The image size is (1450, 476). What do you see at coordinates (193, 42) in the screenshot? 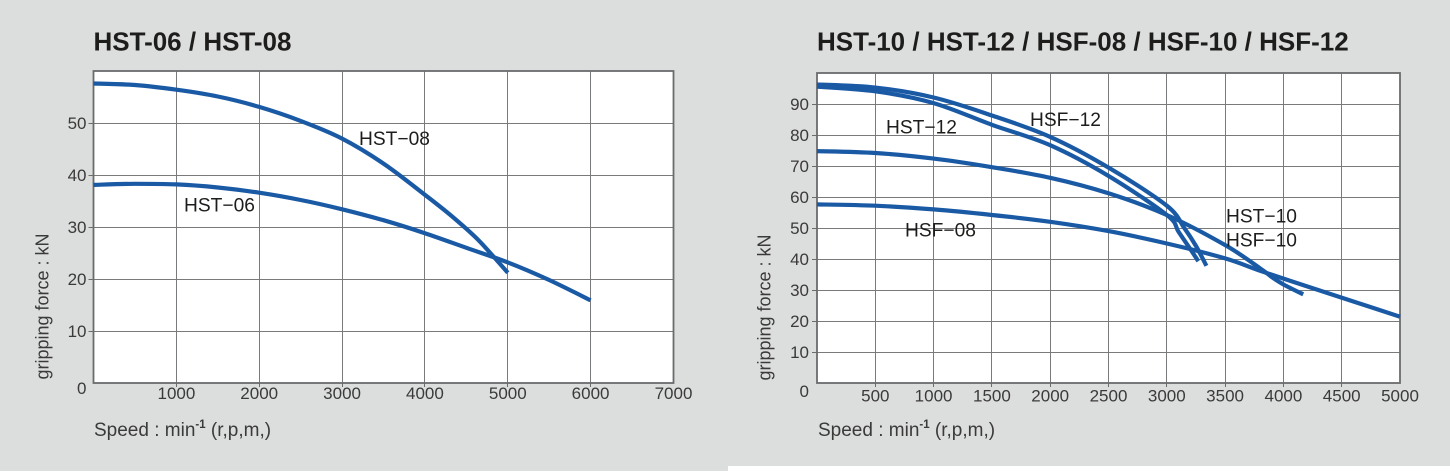
I see `svg-text: HST-06 / HST-08` at bounding box center [193, 42].